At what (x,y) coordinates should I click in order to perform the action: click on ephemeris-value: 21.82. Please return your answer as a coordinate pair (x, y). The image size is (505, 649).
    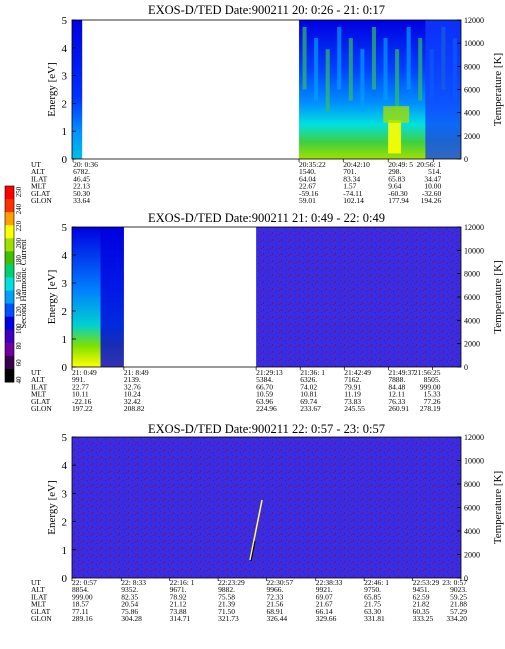
    Looking at the image, I should click on (421, 604).